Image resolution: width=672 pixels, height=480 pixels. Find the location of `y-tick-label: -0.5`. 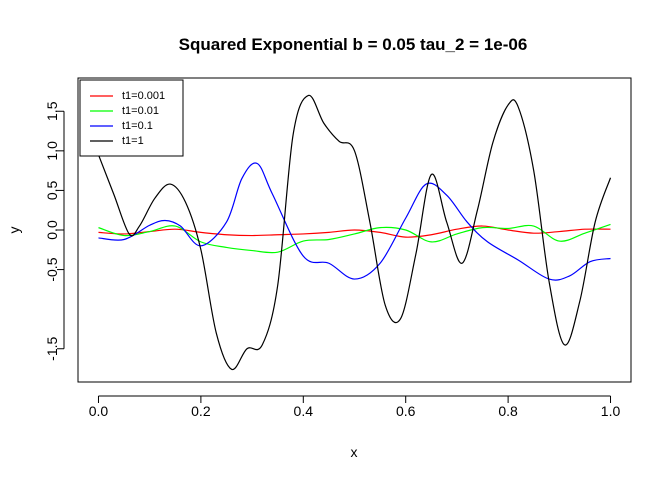

y-tick-label: -0.5 is located at coordinates (52, 269).